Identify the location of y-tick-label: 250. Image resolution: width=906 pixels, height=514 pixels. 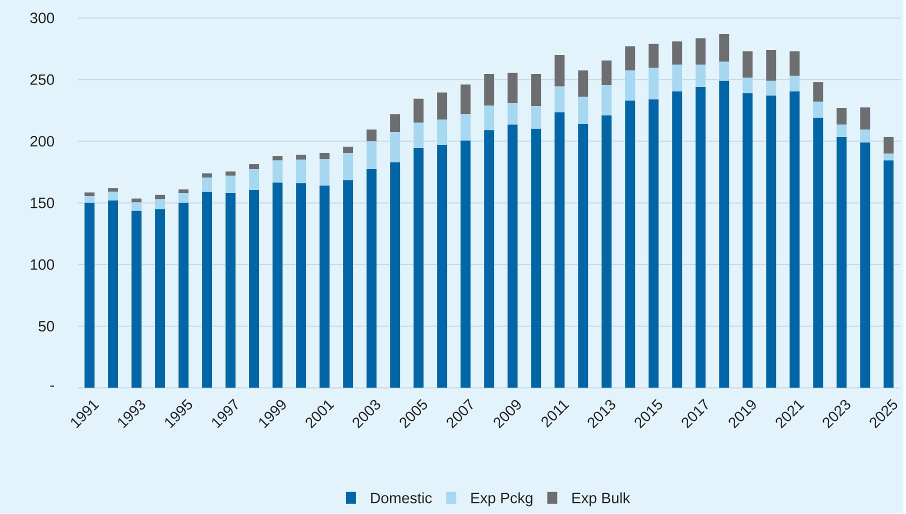
(42, 80).